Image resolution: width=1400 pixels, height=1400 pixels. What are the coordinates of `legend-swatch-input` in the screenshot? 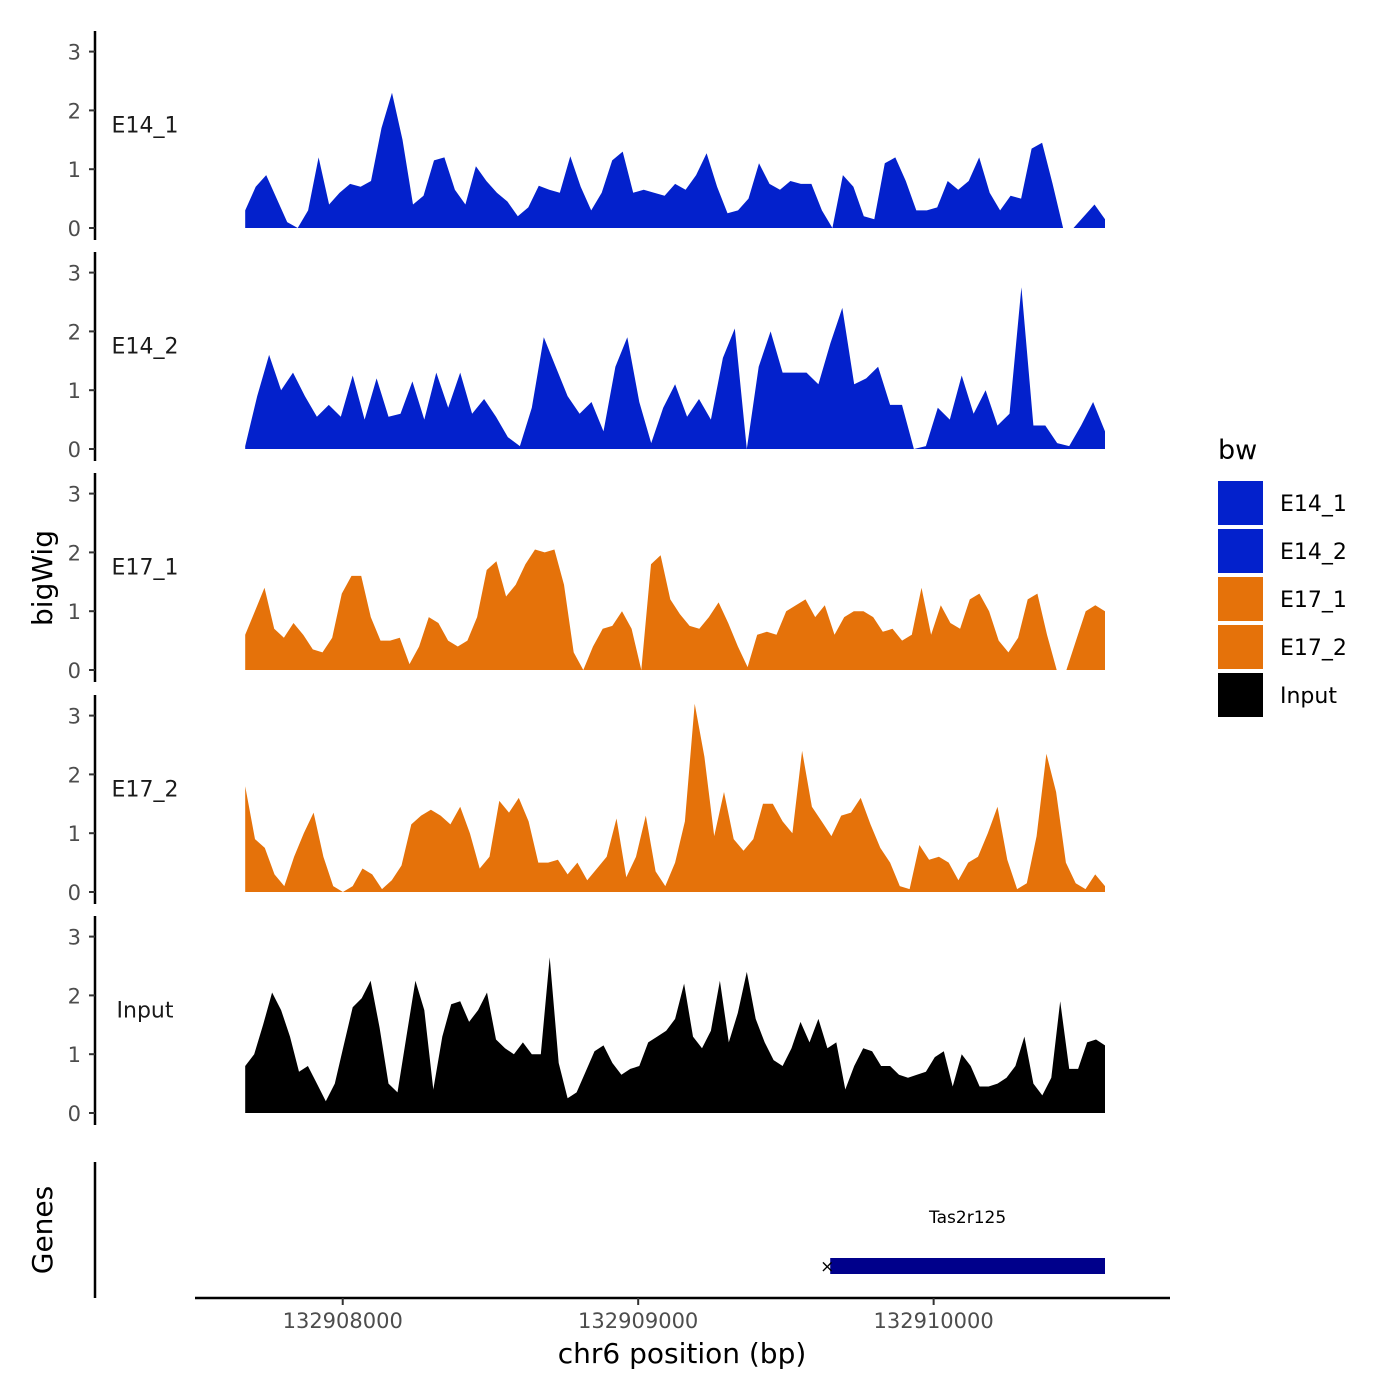 It's located at (1240, 695).